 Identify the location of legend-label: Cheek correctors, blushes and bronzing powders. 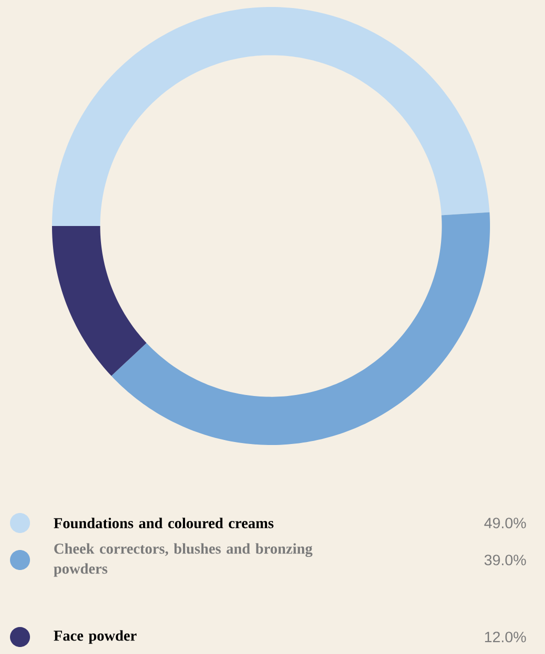
(183, 560).